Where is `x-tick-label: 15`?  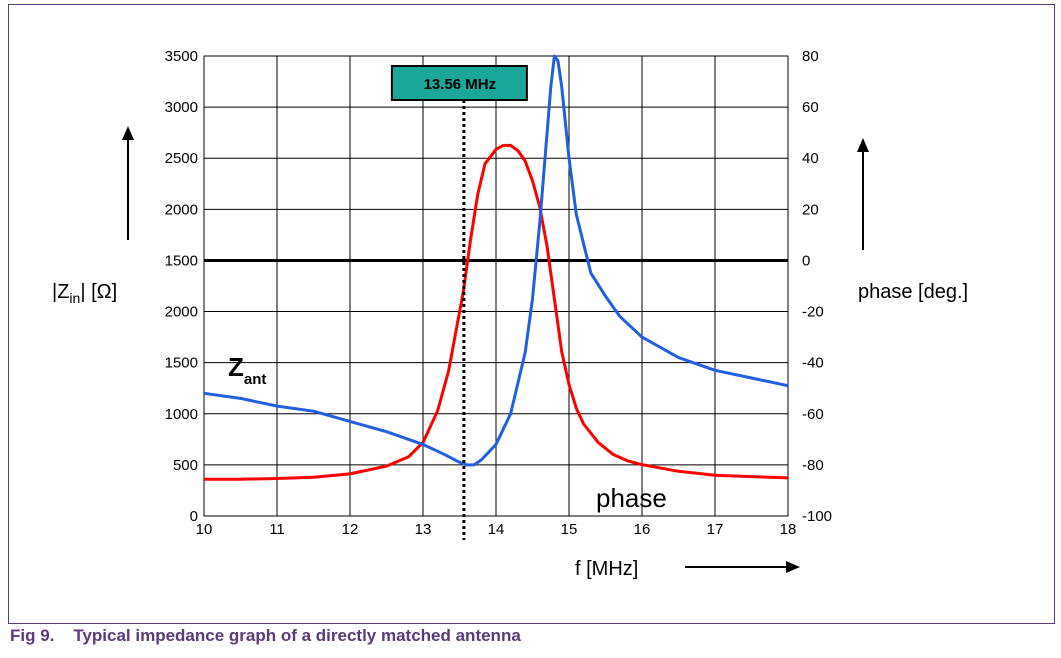 x-tick-label: 15 is located at coordinates (569, 529).